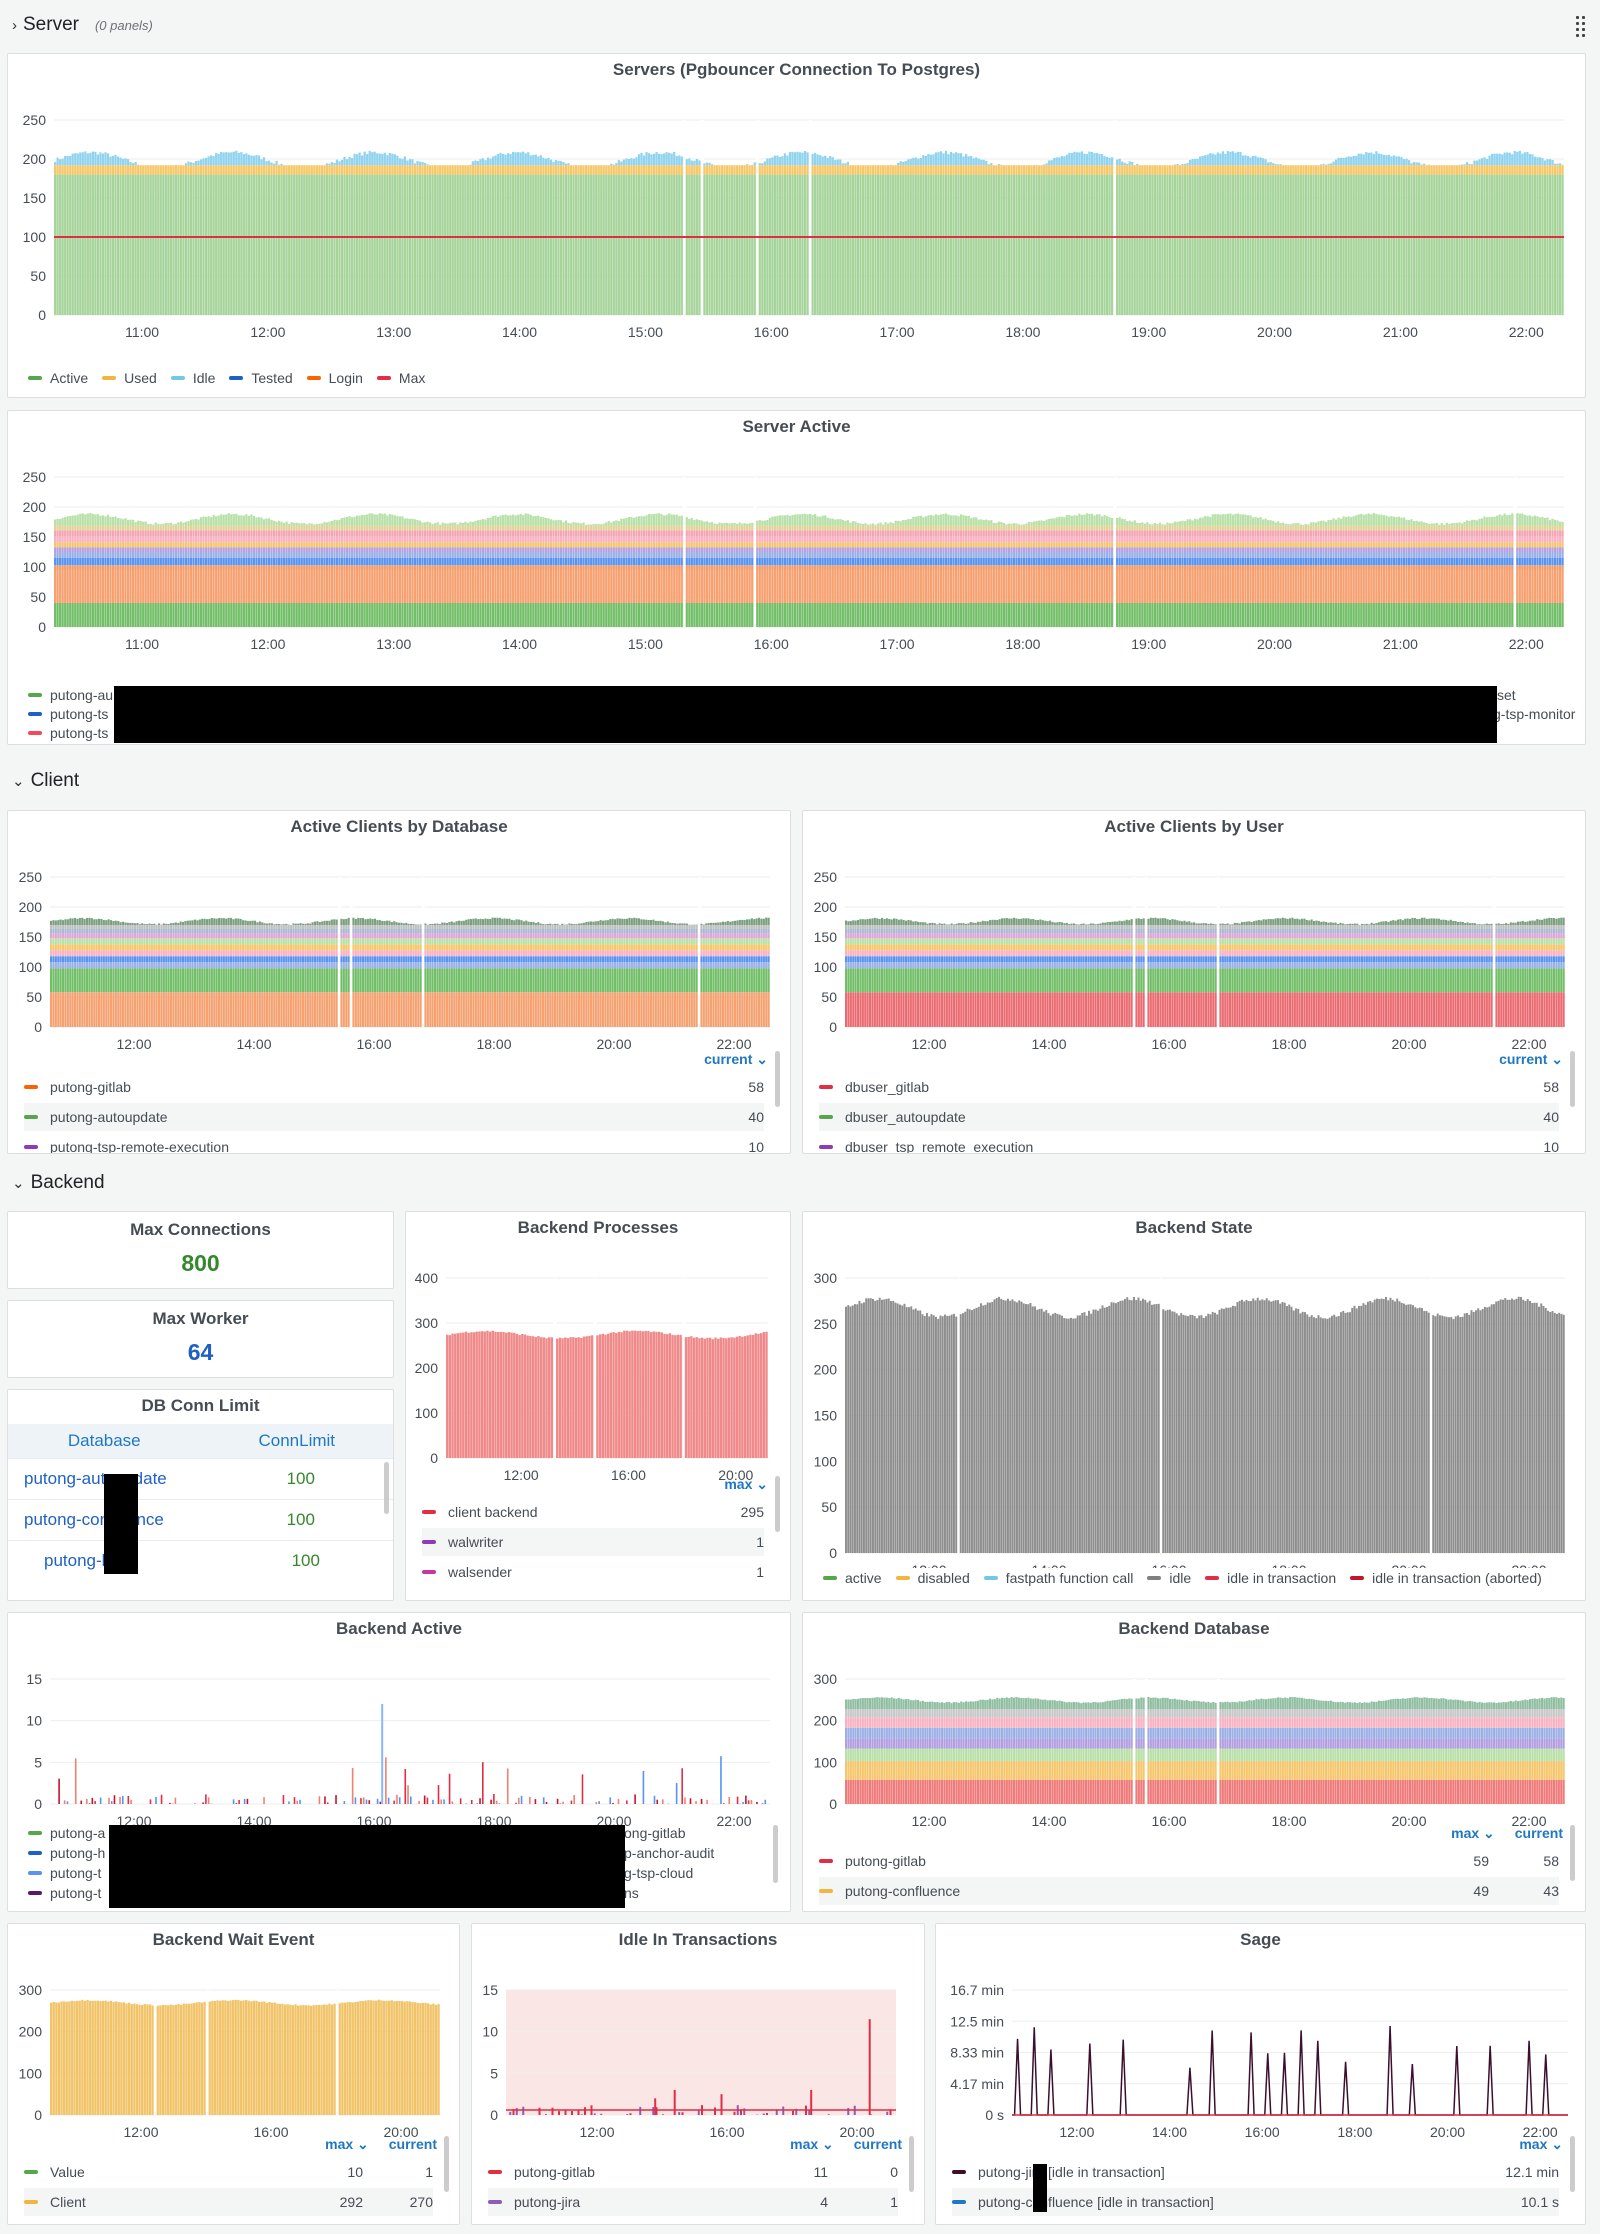  I want to click on row-server: › Server (0 panels), so click(800, 25).